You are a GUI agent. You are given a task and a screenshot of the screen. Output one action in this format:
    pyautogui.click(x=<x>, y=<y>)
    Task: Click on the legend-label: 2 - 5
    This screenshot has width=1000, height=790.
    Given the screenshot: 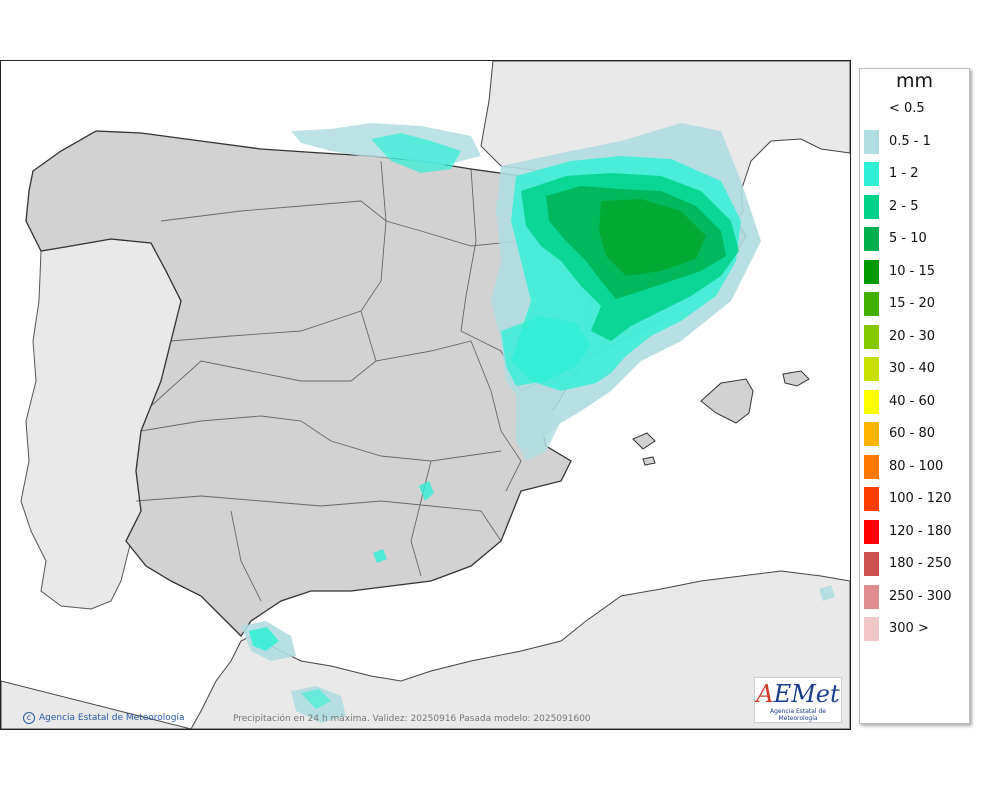 What is the action you would take?
    pyautogui.click(x=904, y=206)
    